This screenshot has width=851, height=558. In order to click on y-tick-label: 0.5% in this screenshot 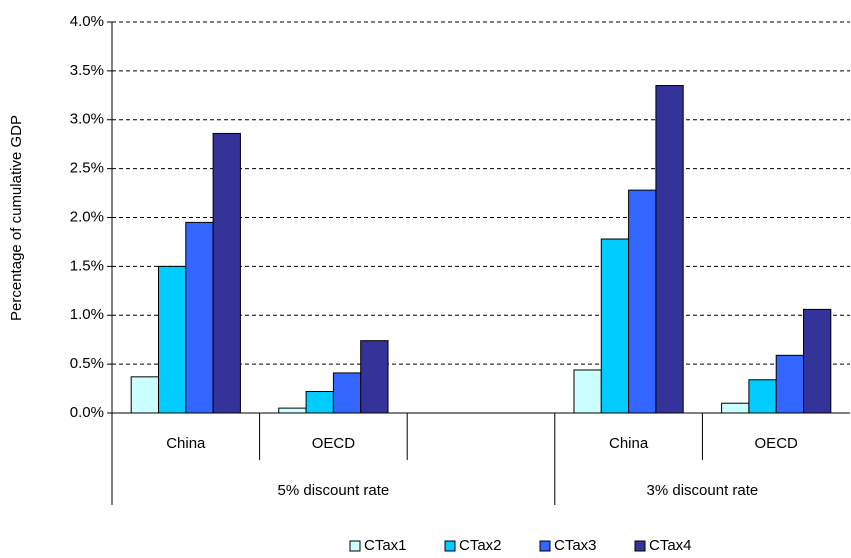, I will do `click(87, 363)`.